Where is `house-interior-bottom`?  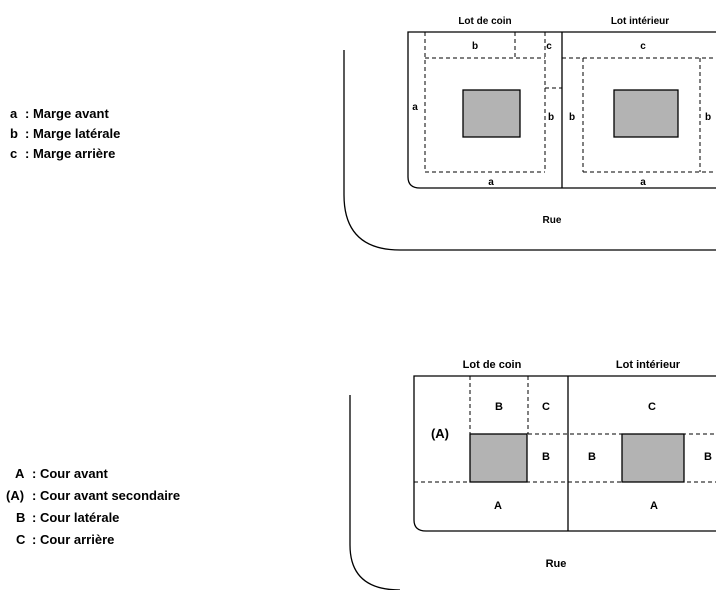
house-interior-bottom is located at coordinates (653, 458).